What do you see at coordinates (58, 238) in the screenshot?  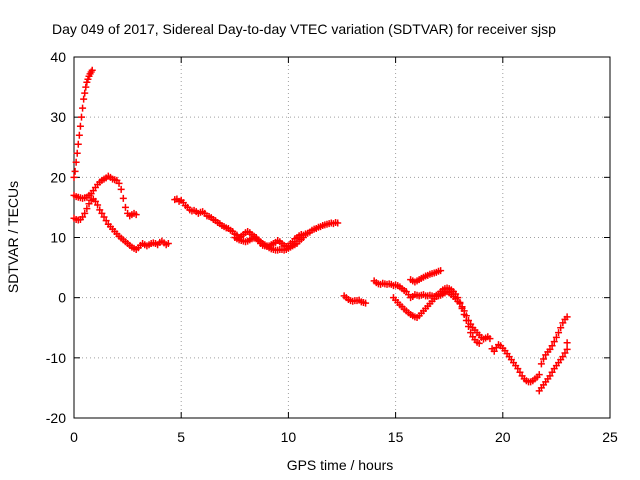 I see `y-tick-label: 10` at bounding box center [58, 238].